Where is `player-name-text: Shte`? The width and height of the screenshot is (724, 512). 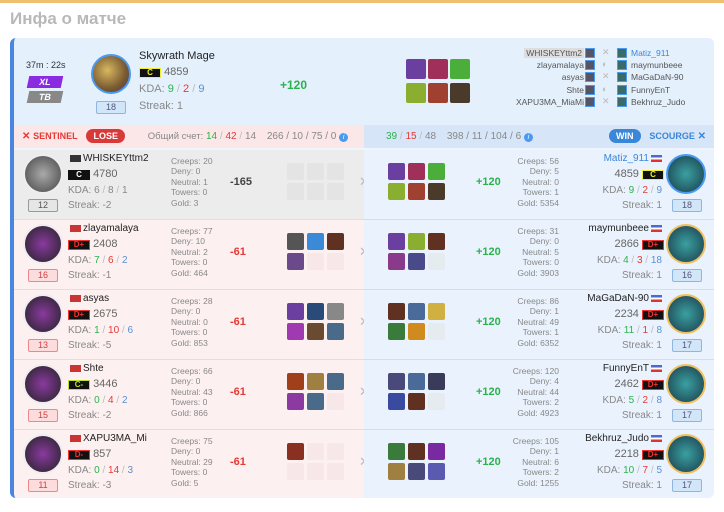
player-name-text: Shte is located at coordinates (93, 368).